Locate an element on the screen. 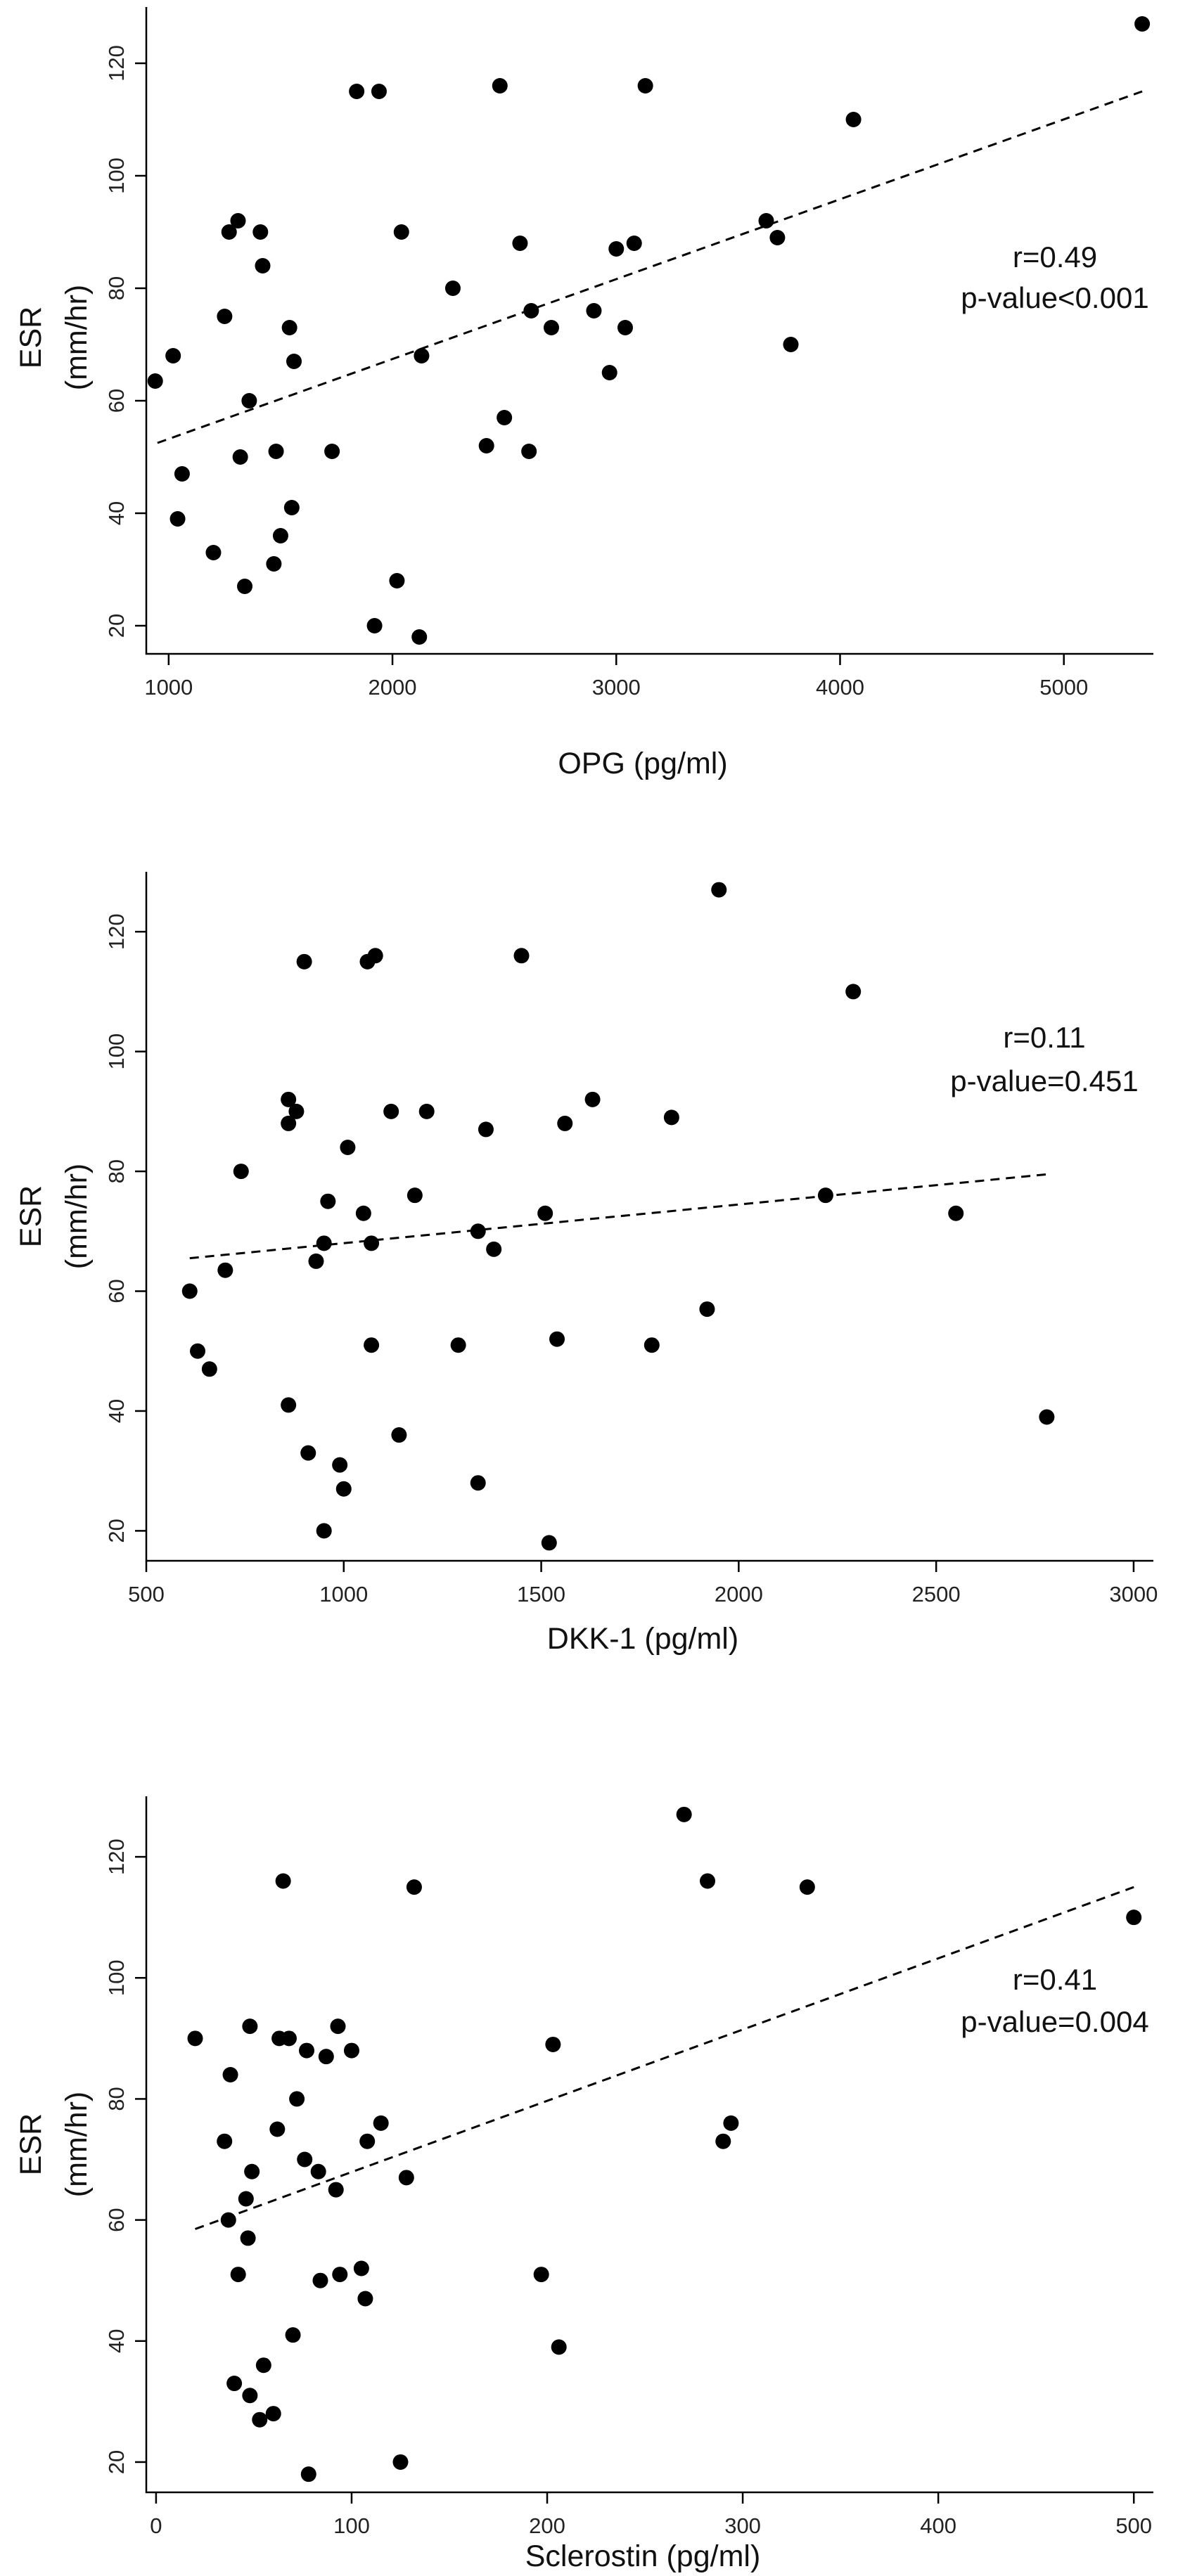 The width and height of the screenshot is (1178, 2576). correlation-p-value: p-value=0.451 is located at coordinates (1044, 1080).